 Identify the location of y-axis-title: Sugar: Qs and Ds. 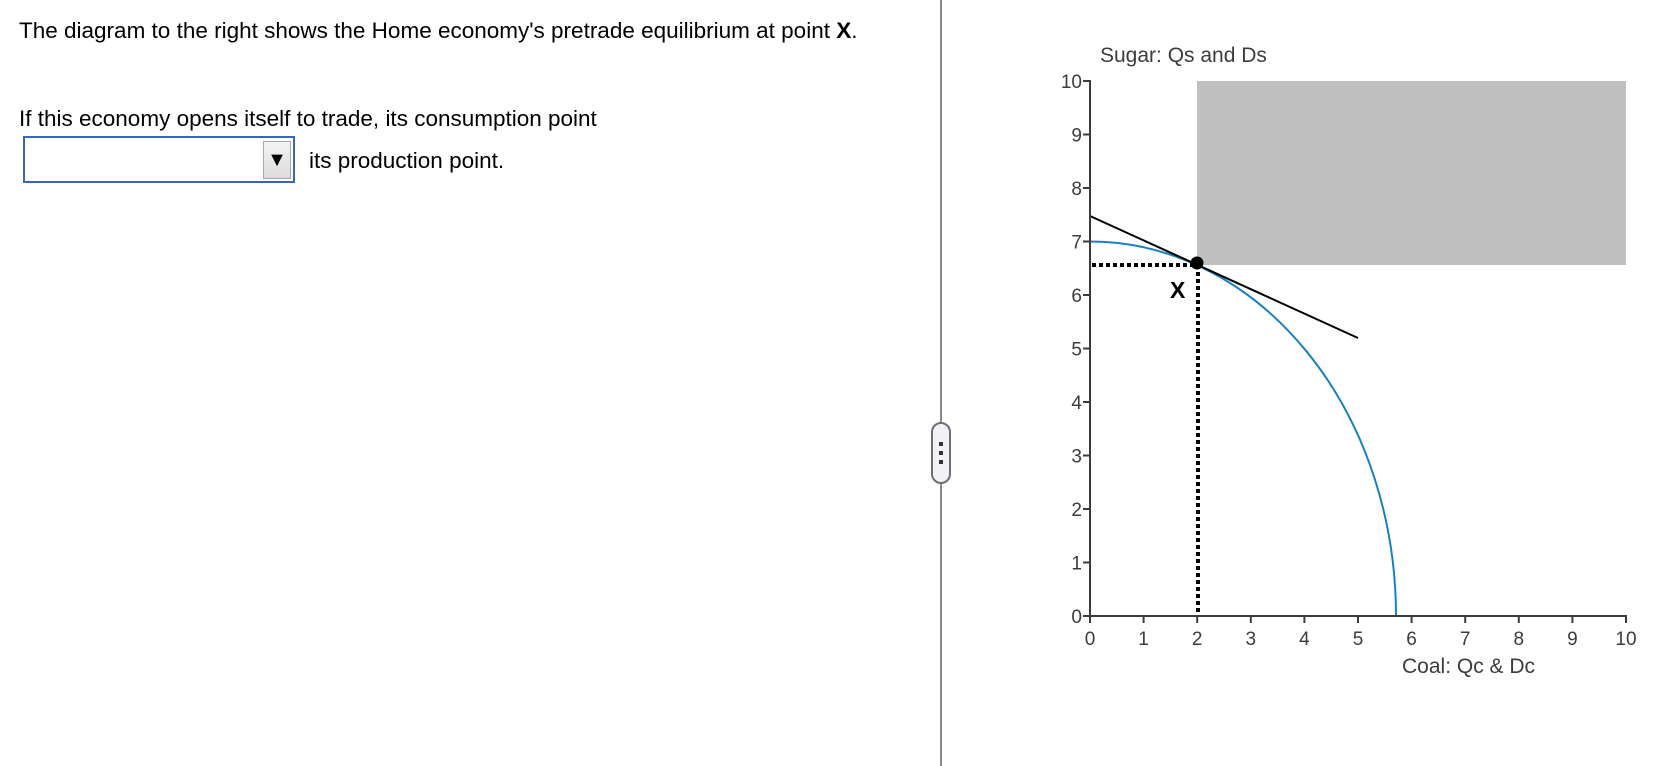
(1183, 55).